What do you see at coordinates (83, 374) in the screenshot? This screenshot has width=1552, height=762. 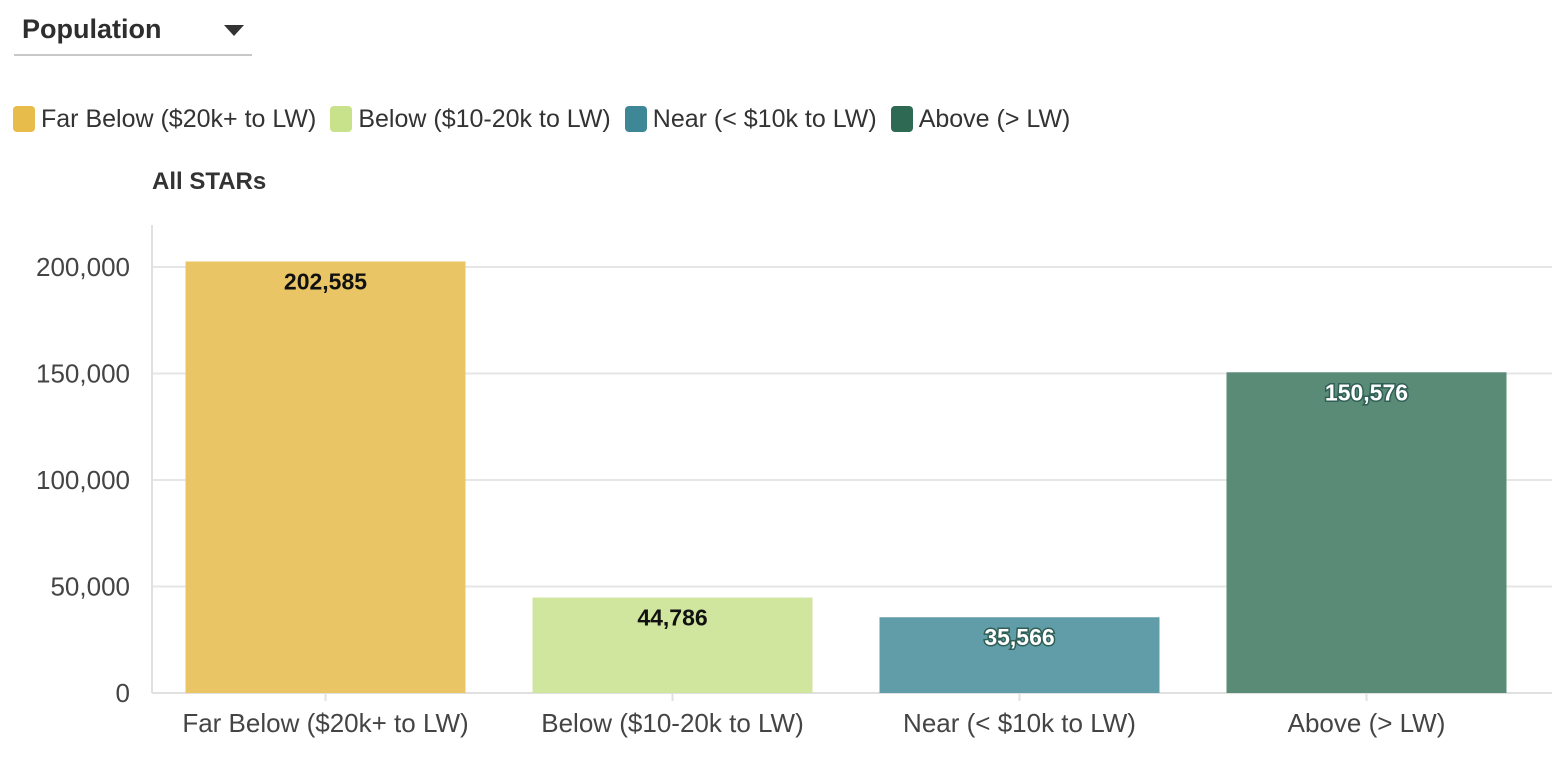 I see `y-tick-label: 150,000` at bounding box center [83, 374].